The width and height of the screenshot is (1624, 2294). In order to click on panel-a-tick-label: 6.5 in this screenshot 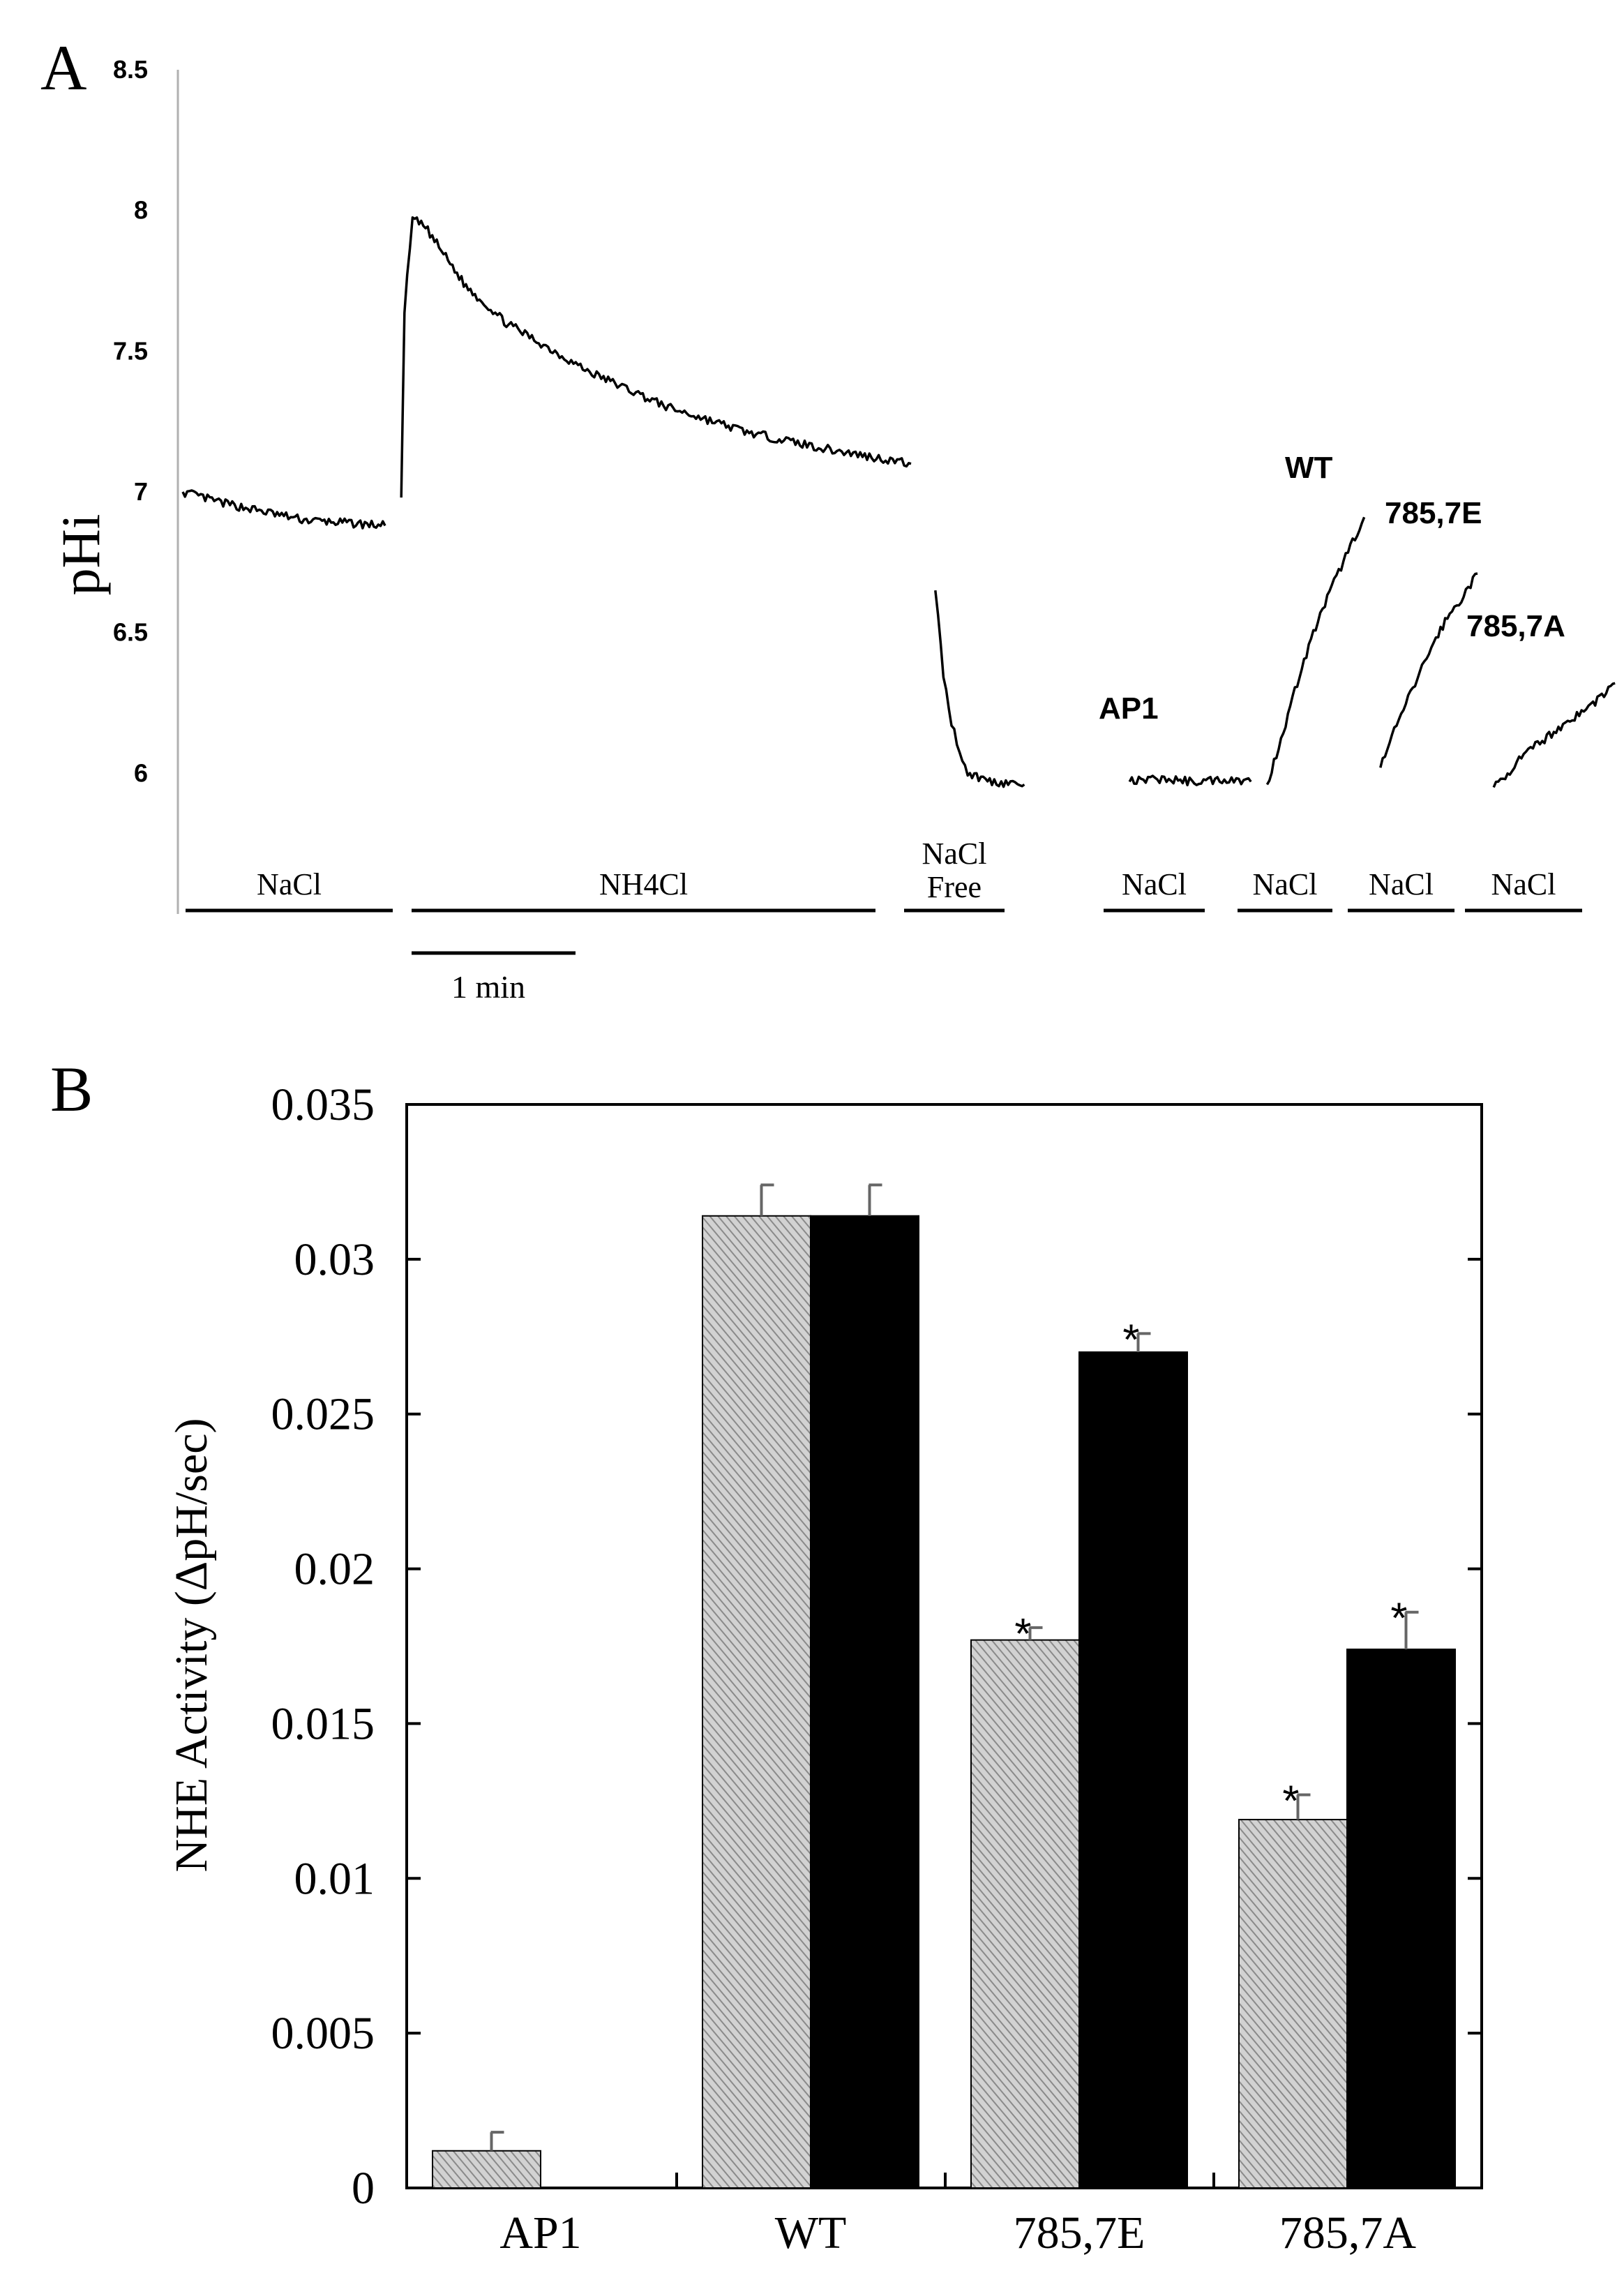, I will do `click(130, 633)`.